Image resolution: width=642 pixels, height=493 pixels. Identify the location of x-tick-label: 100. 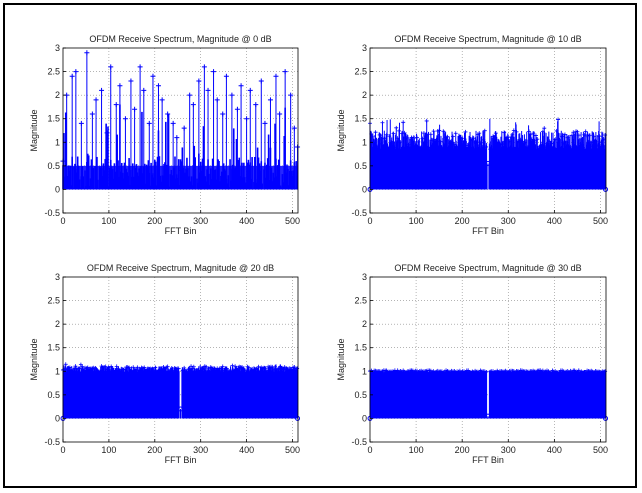
(416, 450).